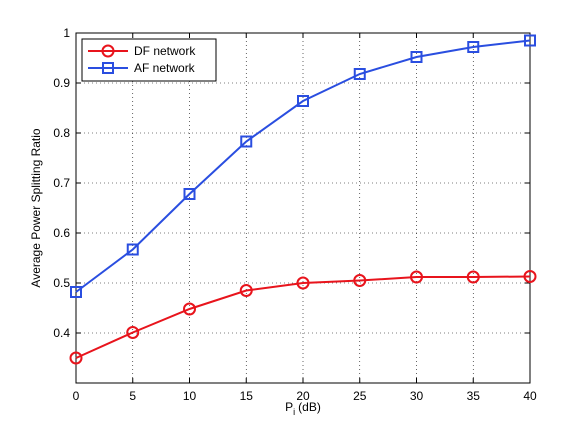 Image resolution: width=584 pixels, height=431 pixels. I want to click on x-tick-label: 40, so click(530, 396).